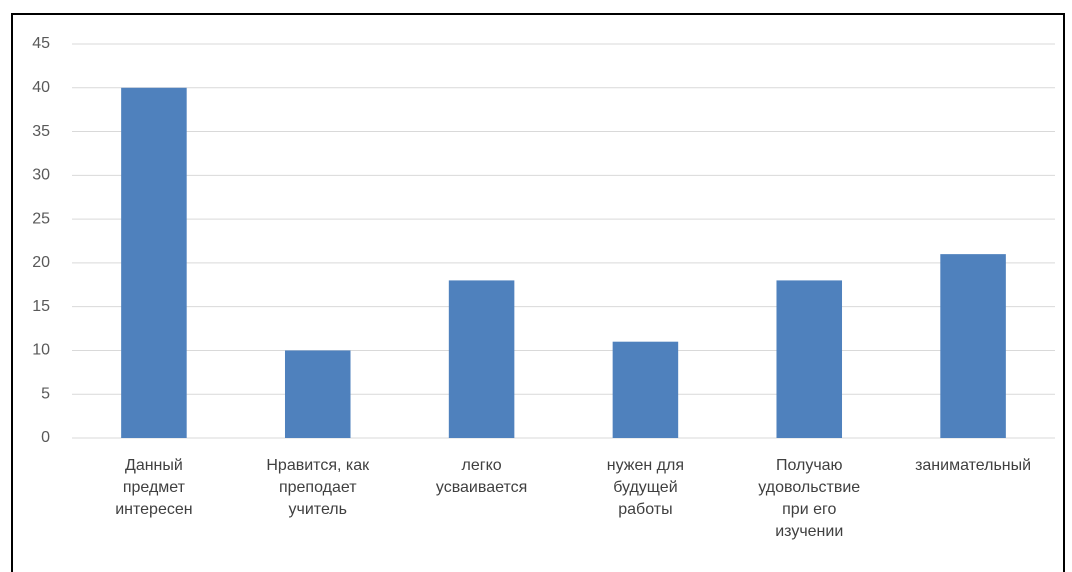 This screenshot has height=572, width=1072. I want to click on y-tick-label: 20, so click(41, 262).